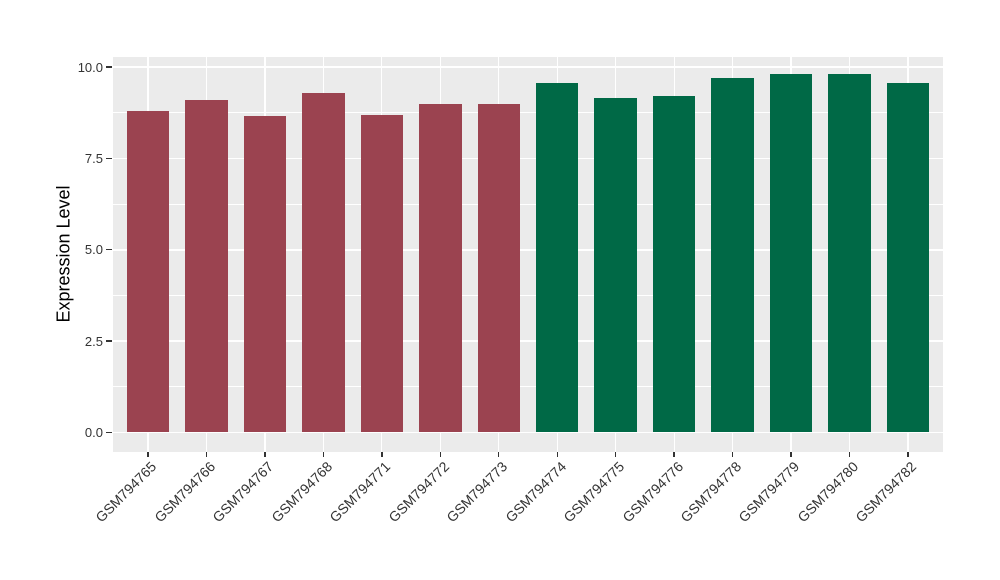 The width and height of the screenshot is (1000, 580). Describe the element at coordinates (302, 492) in the screenshot. I see `x-tick-label-GSM794768: GSM794768` at that location.